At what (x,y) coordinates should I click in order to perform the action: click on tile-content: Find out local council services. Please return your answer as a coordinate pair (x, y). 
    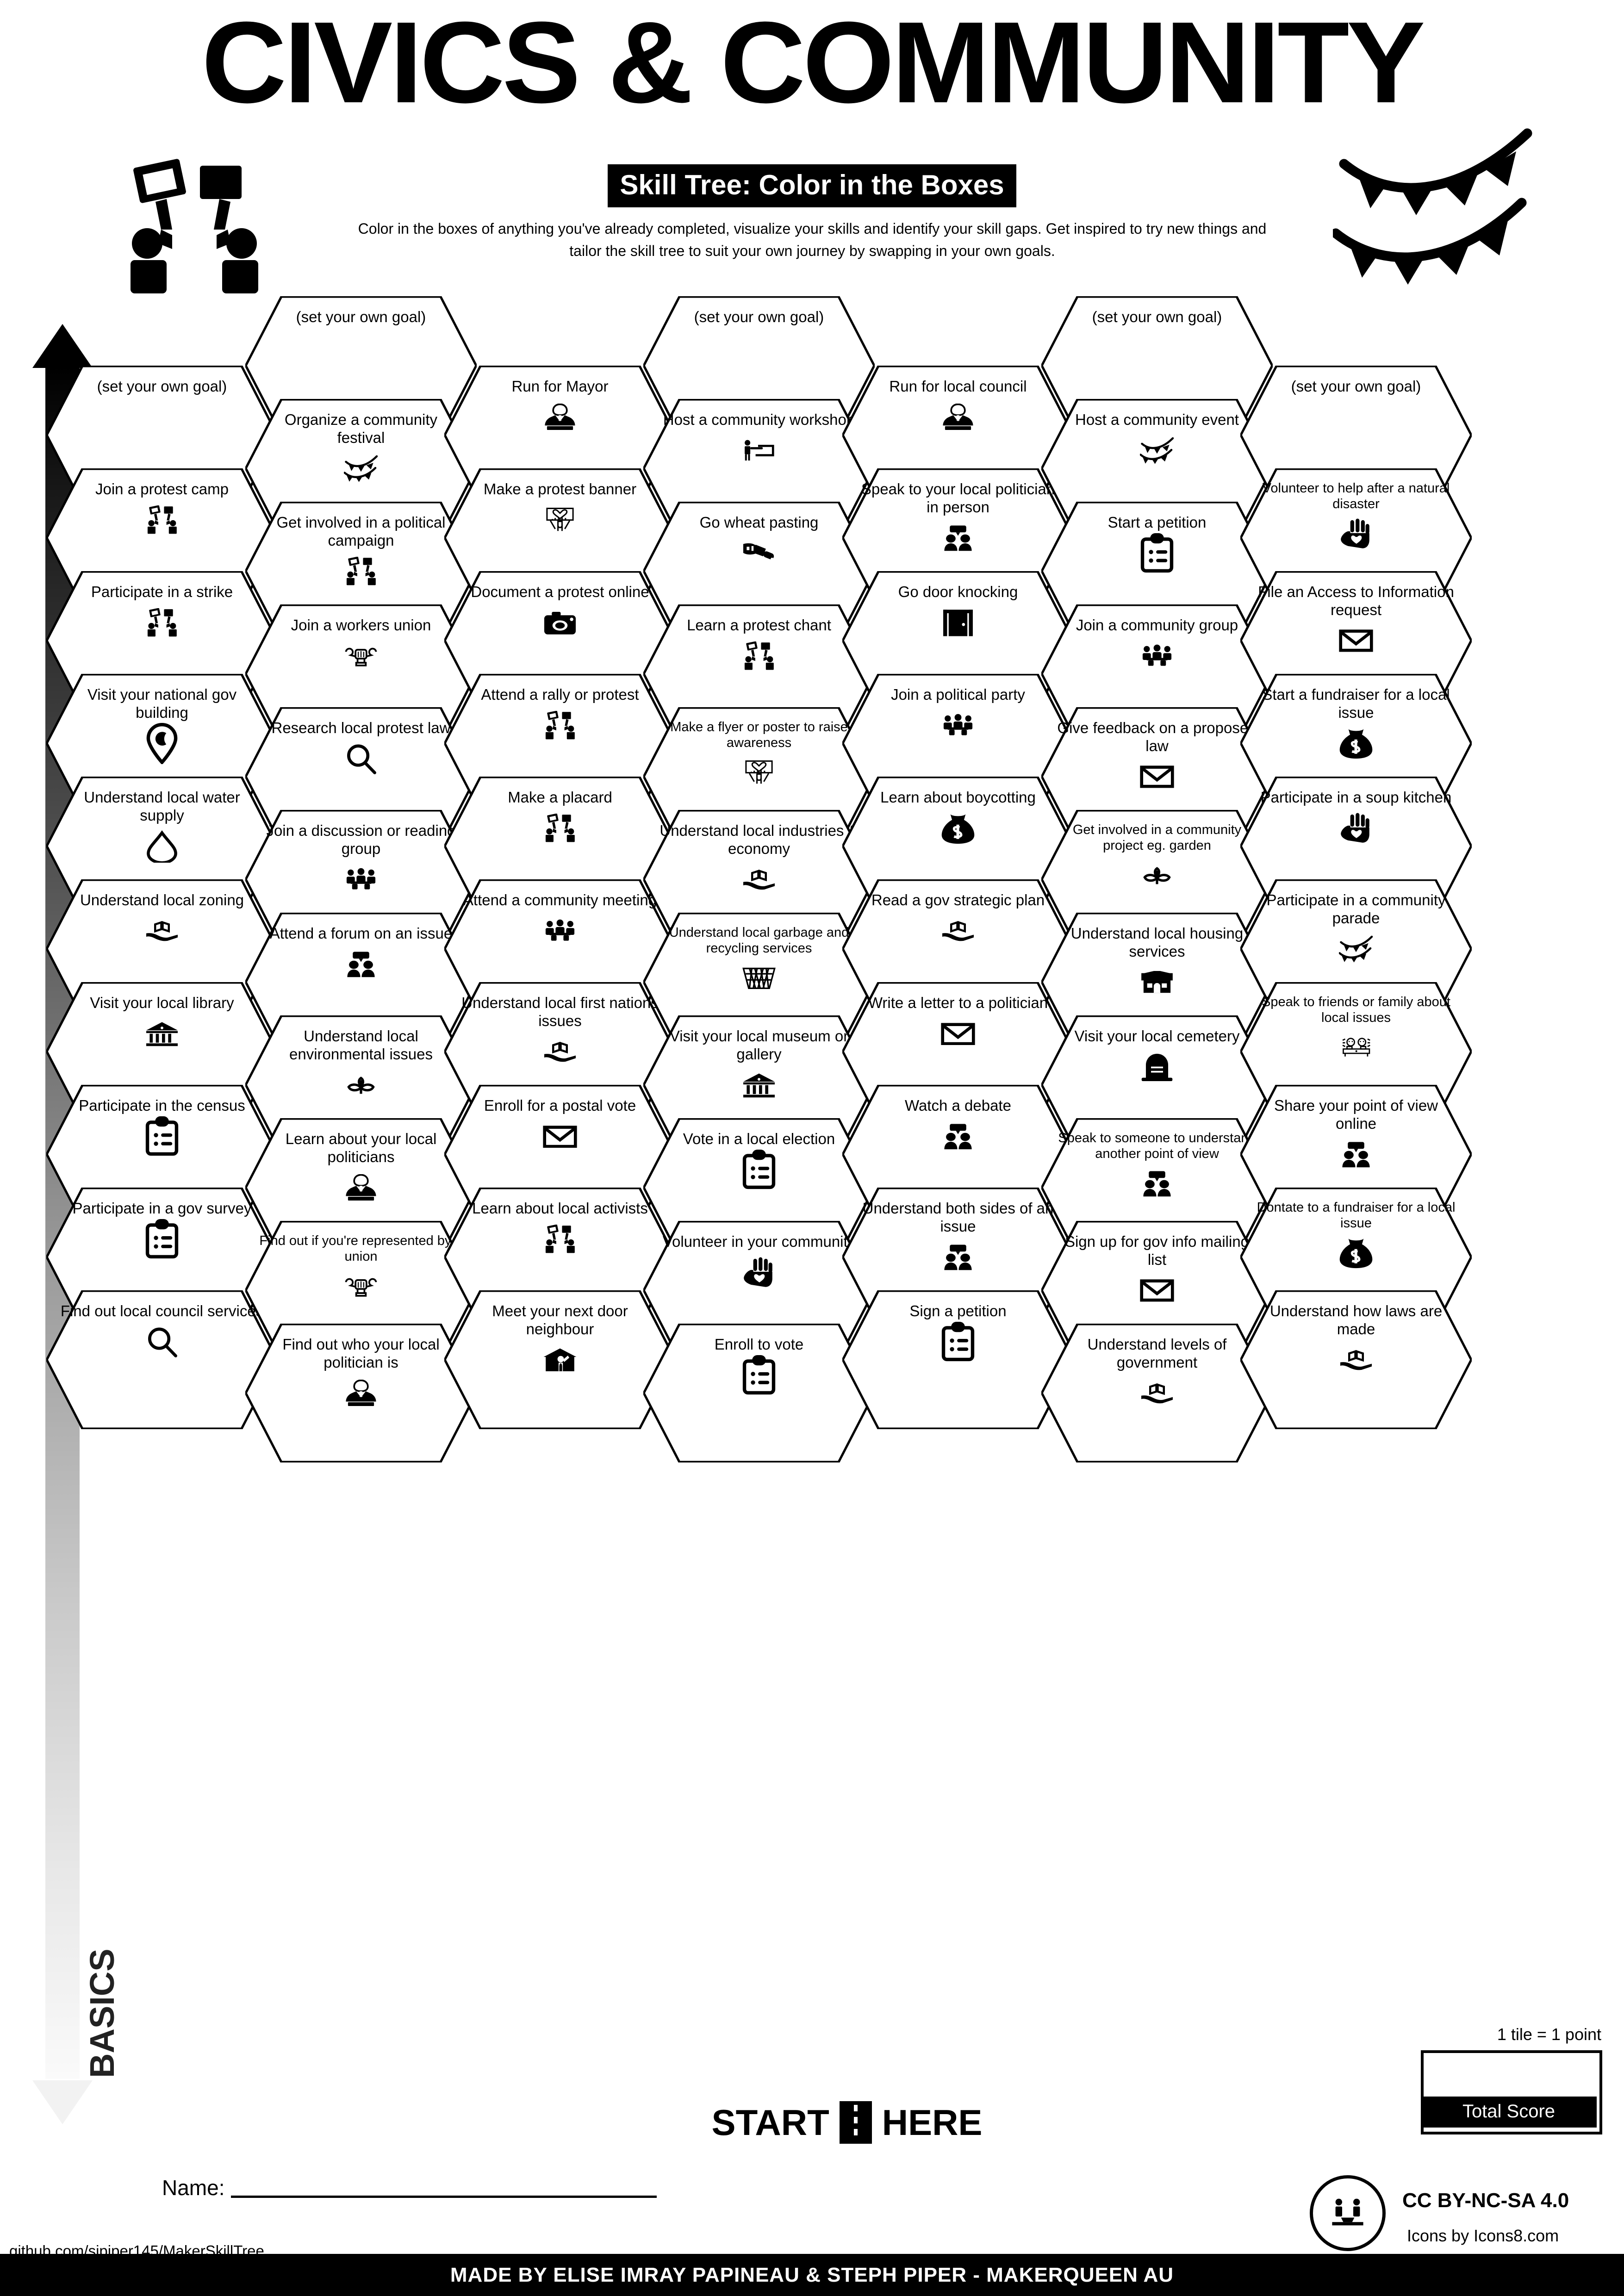
    Looking at the image, I should click on (162, 1365).